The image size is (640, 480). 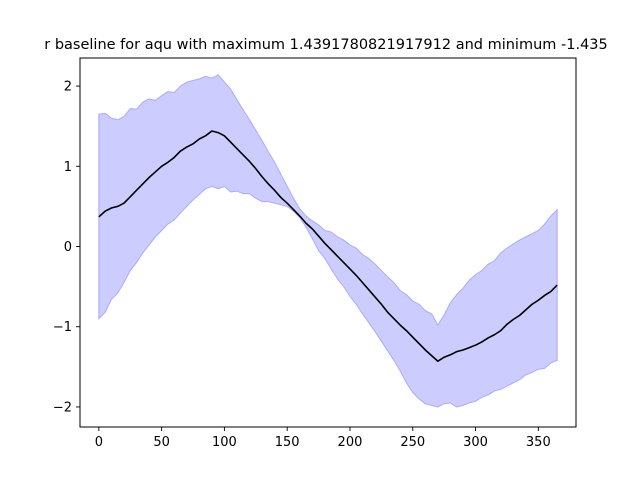 What do you see at coordinates (99, 442) in the screenshot?
I see `x-tick-label: 0` at bounding box center [99, 442].